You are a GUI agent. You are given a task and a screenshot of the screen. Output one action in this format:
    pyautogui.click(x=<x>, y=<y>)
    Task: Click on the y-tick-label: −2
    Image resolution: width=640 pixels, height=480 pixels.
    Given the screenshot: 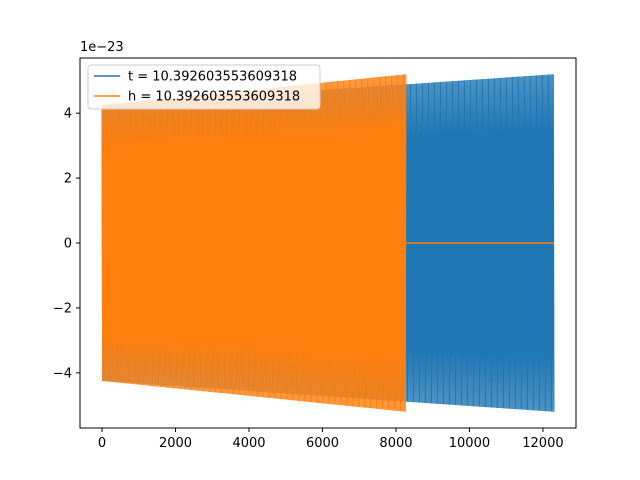 What is the action you would take?
    pyautogui.click(x=62, y=308)
    